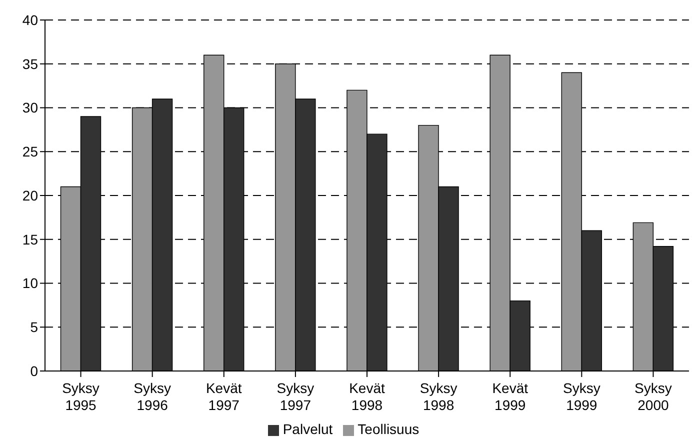  What do you see at coordinates (653, 396) in the screenshot?
I see `x-tick-label: Syksy 2000` at bounding box center [653, 396].